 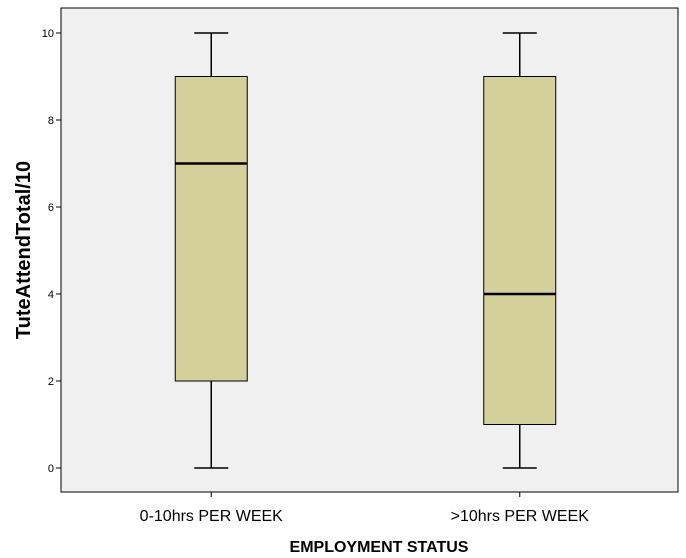 I want to click on y-tick-label: 4, so click(x=51, y=295).